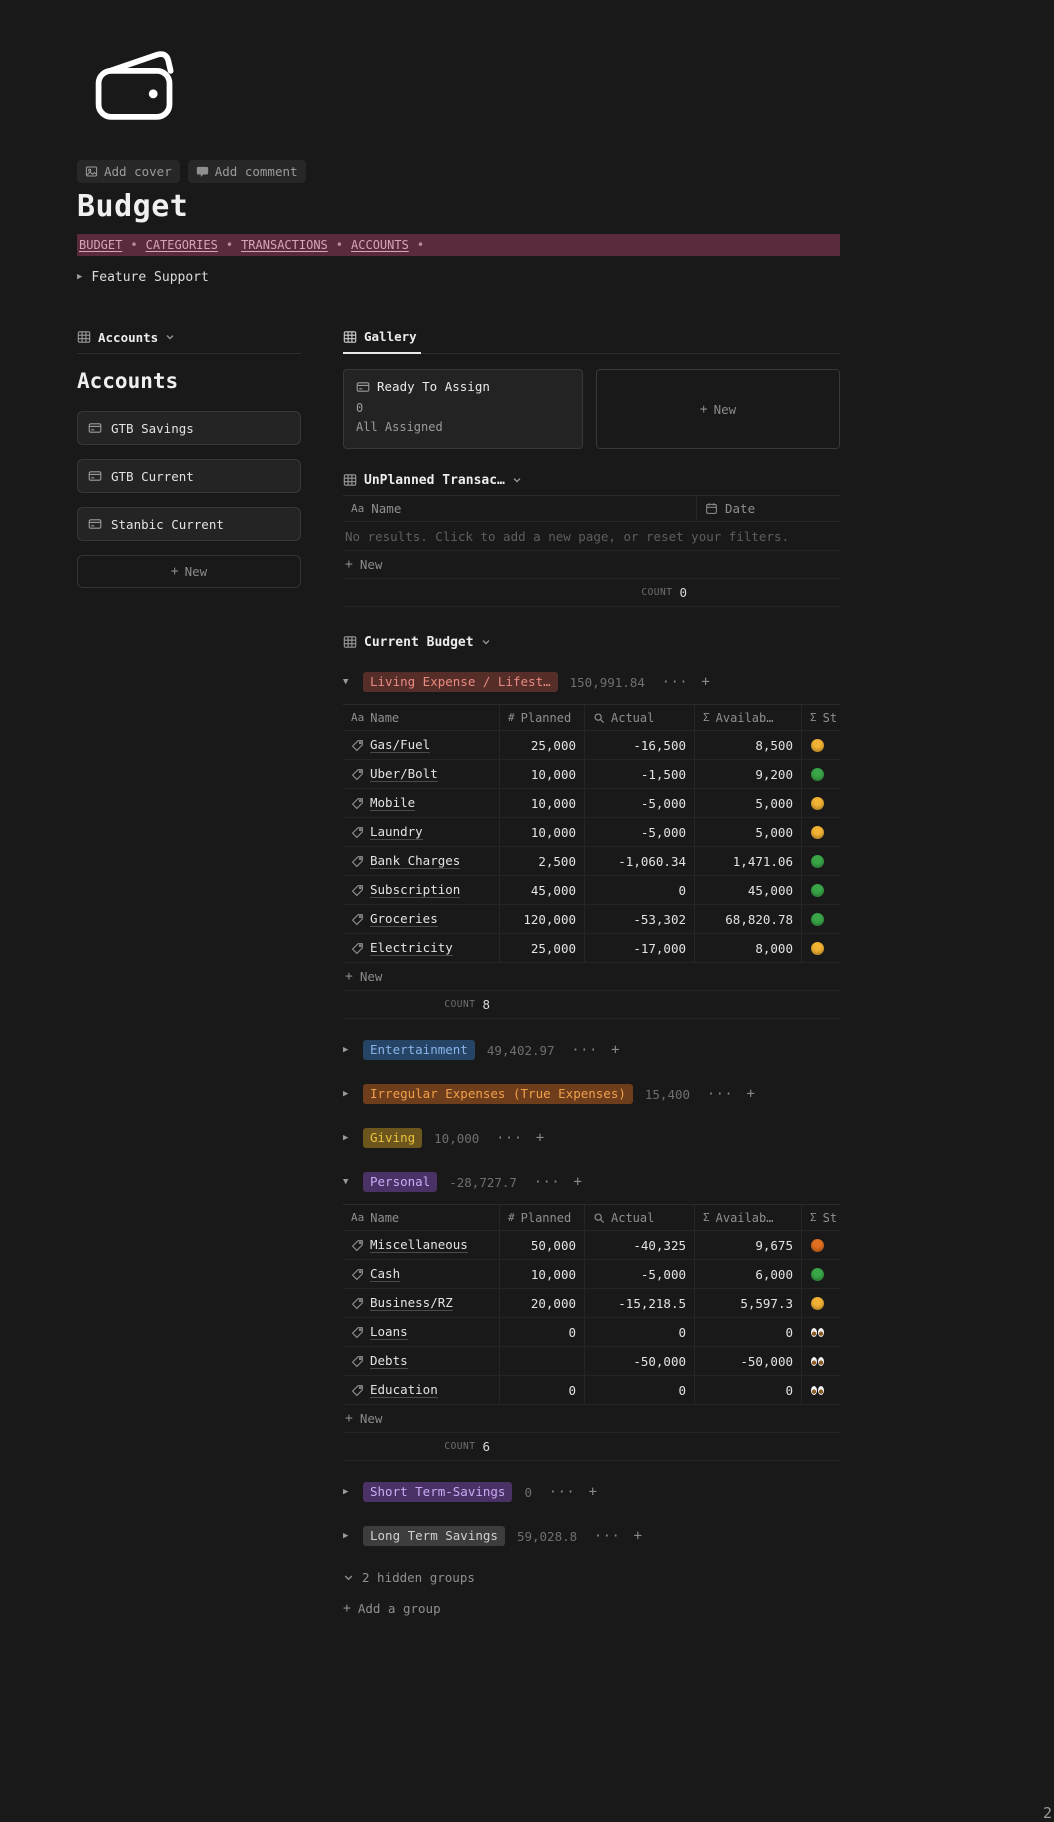 The width and height of the screenshot is (1054, 1822). Describe the element at coordinates (421, 1332) in the screenshot. I see `cell-name: Loans` at that location.